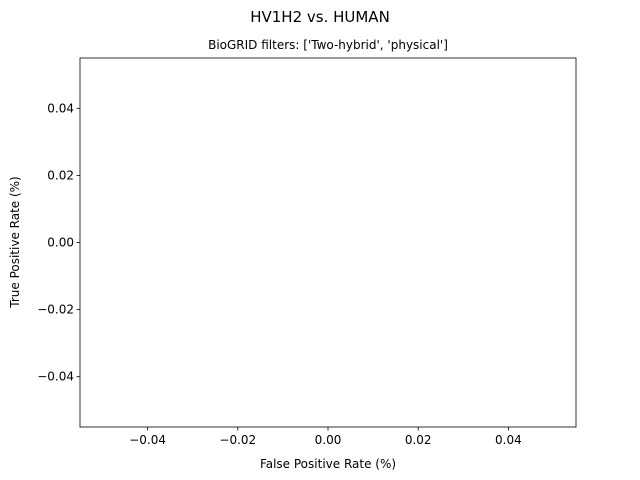 The height and width of the screenshot is (480, 640). I want to click on x-tick-label: −0.02, so click(237, 440).